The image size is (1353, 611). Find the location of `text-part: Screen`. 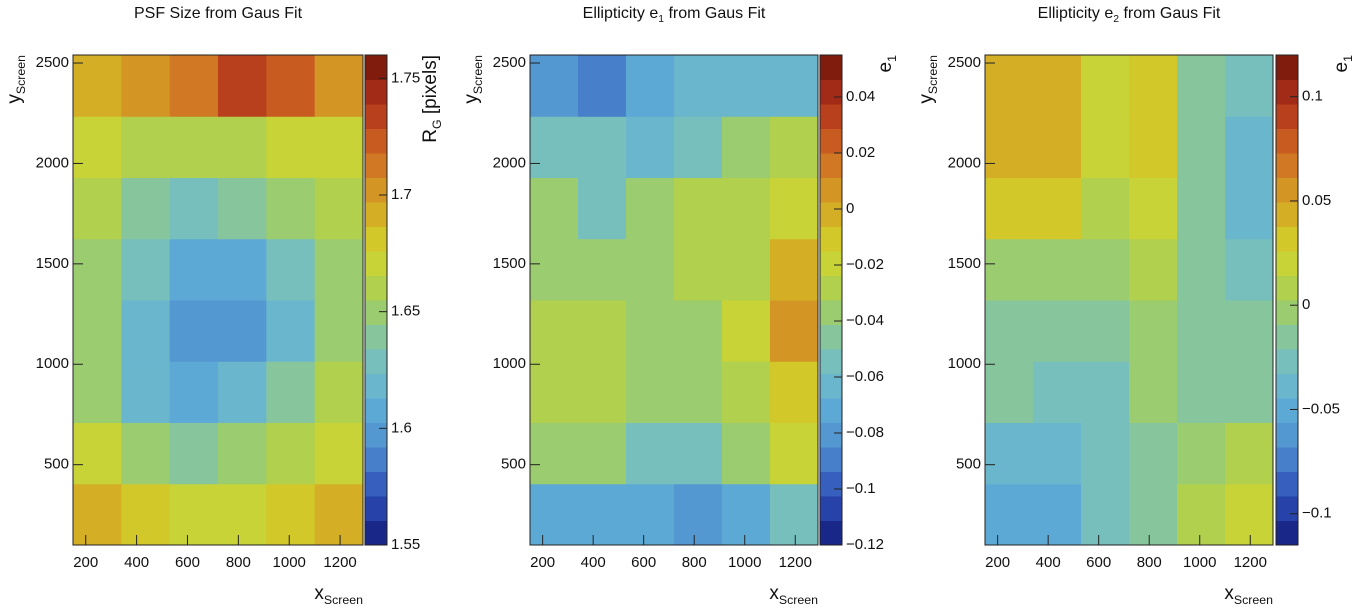

text-part: Screen is located at coordinates (1253, 600).